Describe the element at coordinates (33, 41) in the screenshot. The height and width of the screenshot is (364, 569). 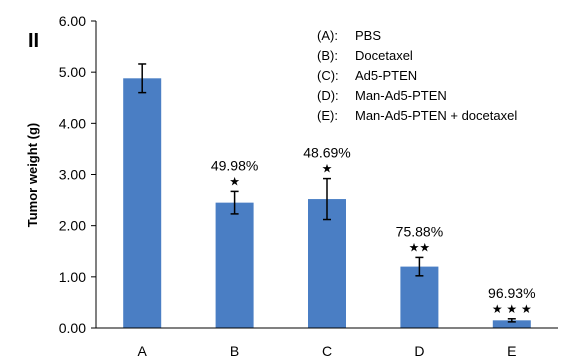
I see `panel-label: II` at that location.